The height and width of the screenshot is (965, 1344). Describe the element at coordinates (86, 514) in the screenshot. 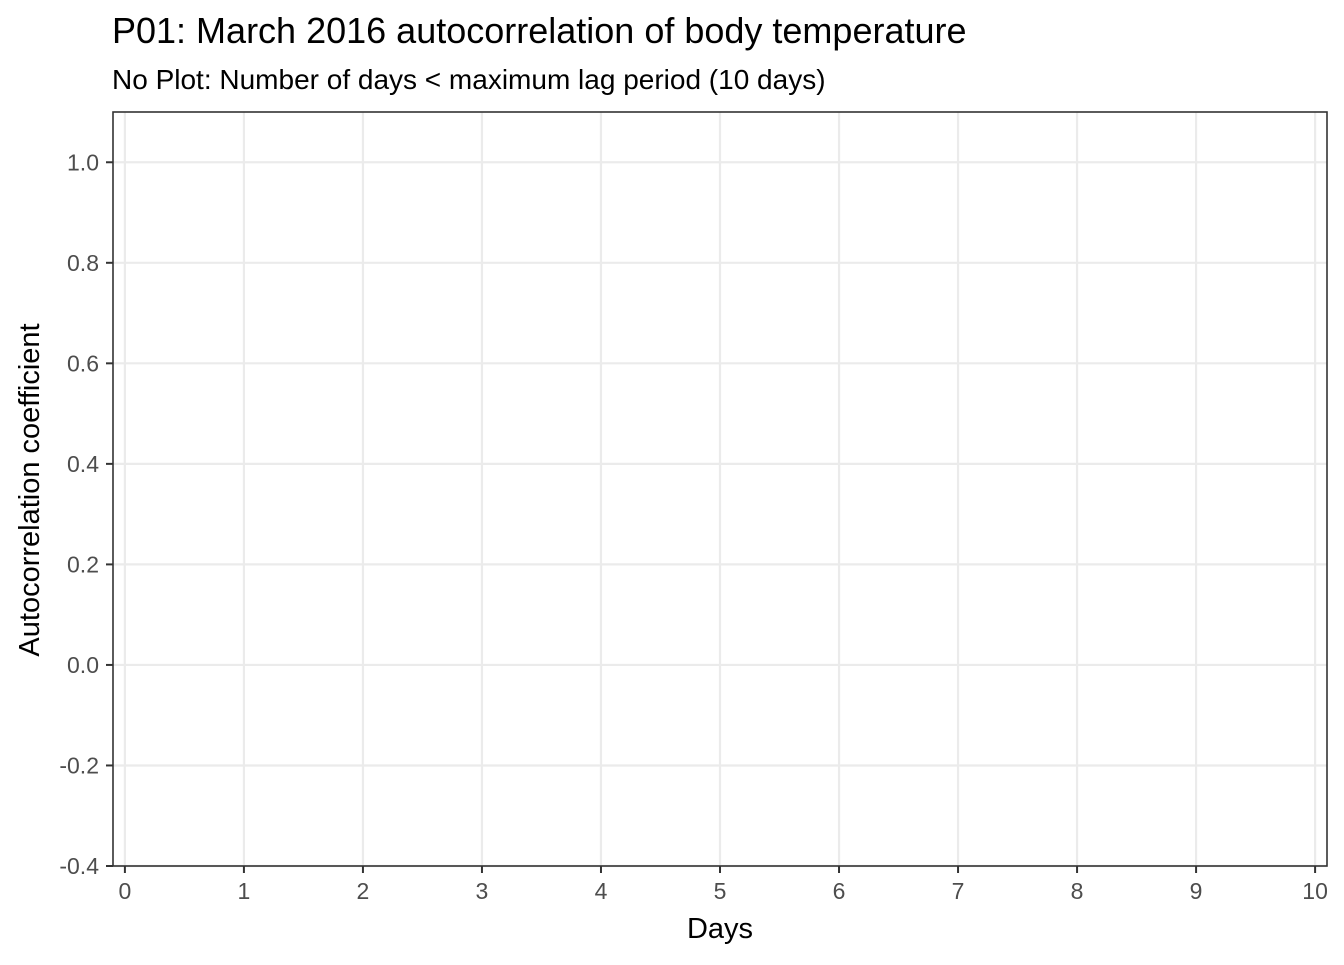

I see `y-axis: -0.4 -0.2 0.0 0.2 0.4 0.6 0.8 1.0` at that location.